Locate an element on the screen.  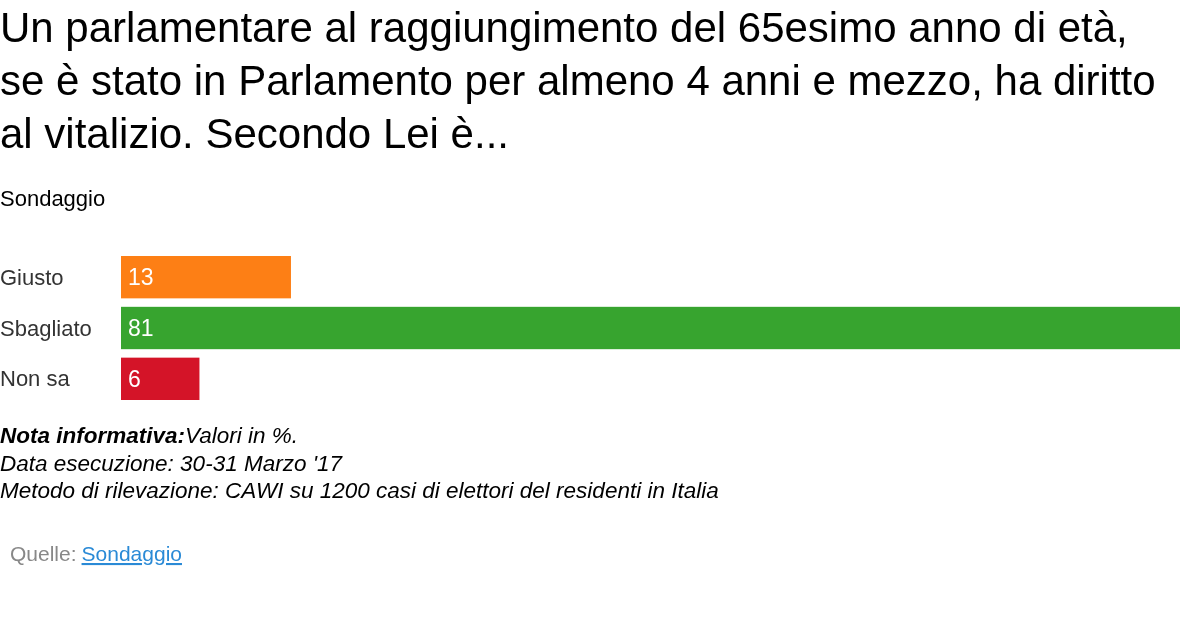
text: Data esecuzione: 30-31 Marzo '17 is located at coordinates (172, 463).